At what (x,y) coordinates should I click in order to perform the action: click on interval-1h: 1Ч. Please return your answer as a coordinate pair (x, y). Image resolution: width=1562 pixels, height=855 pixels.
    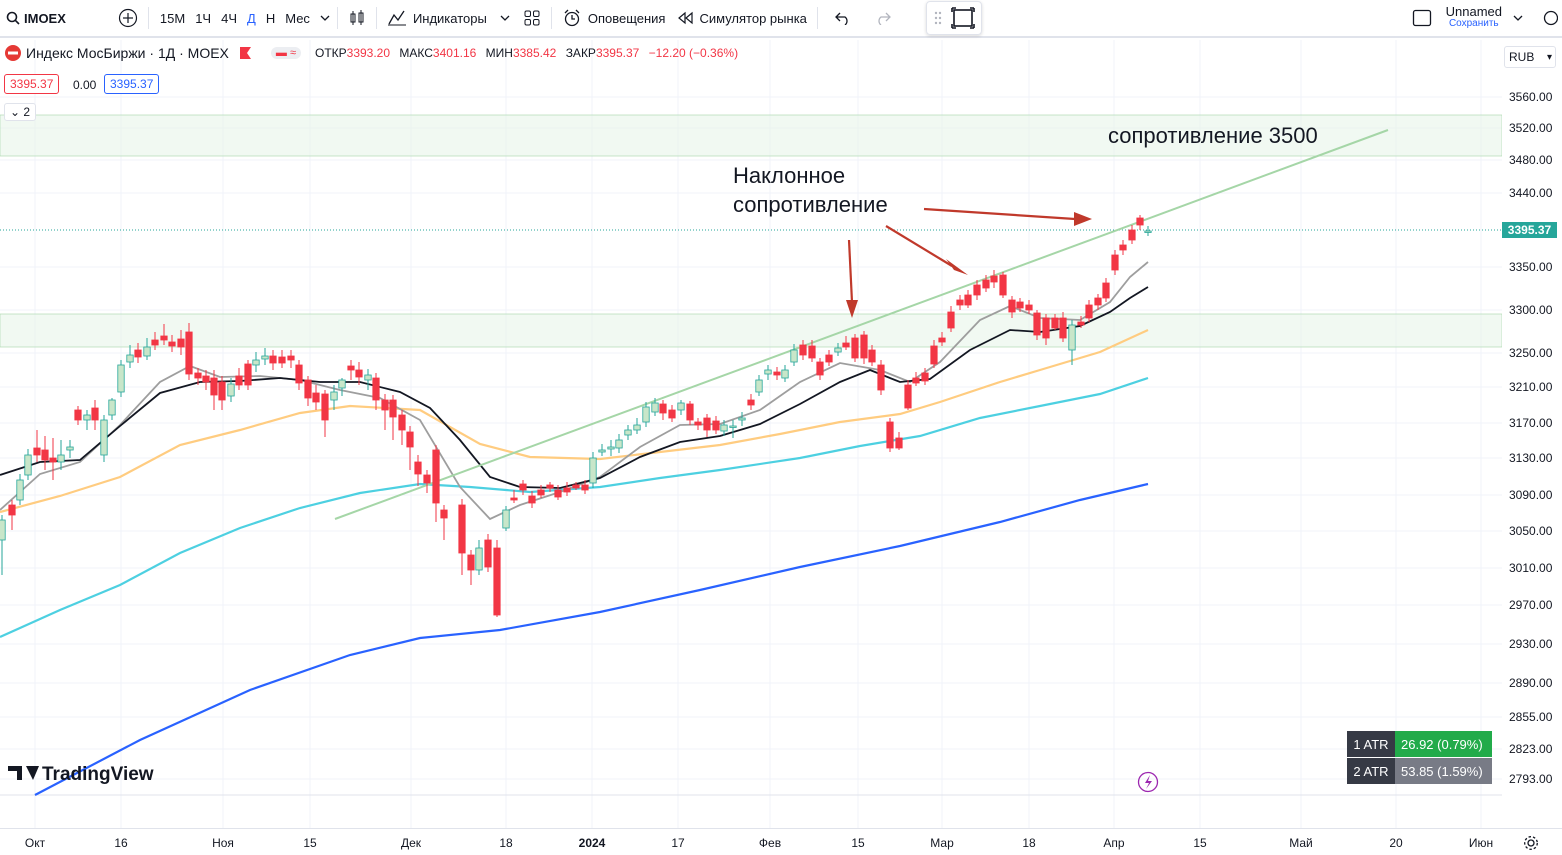
    Looking at the image, I should click on (203, 18).